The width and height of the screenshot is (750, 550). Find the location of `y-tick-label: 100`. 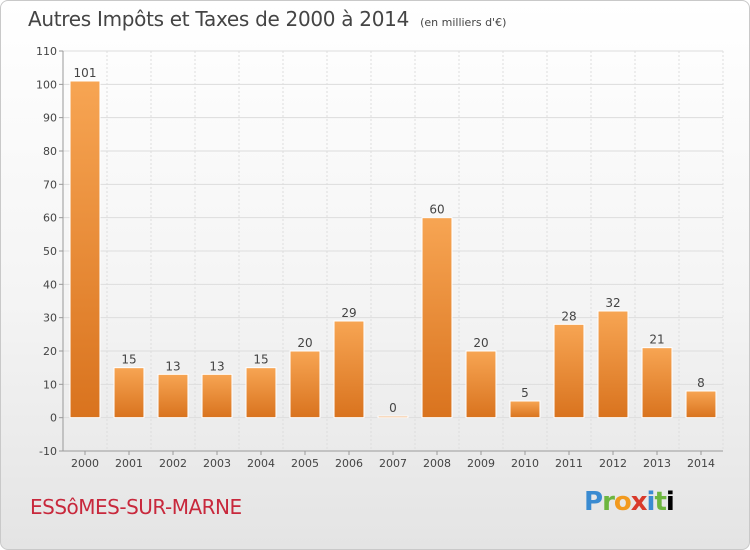

y-tick-label: 100 is located at coordinates (46, 84).